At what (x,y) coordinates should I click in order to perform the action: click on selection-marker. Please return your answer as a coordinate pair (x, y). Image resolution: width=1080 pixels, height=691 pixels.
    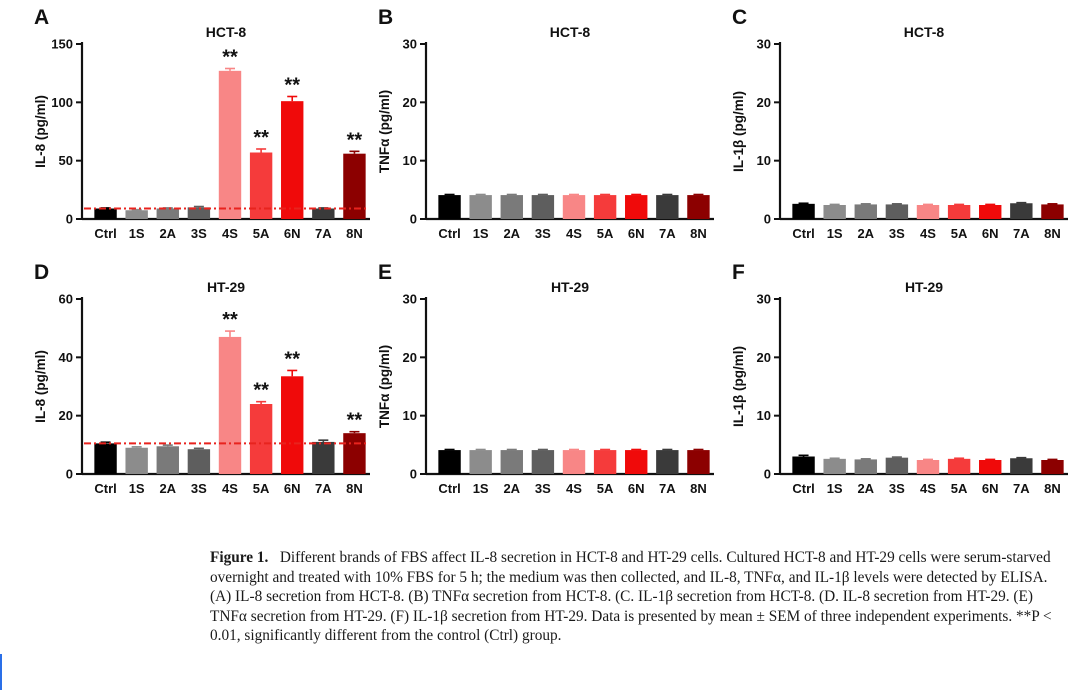
    Looking at the image, I should click on (1, 672).